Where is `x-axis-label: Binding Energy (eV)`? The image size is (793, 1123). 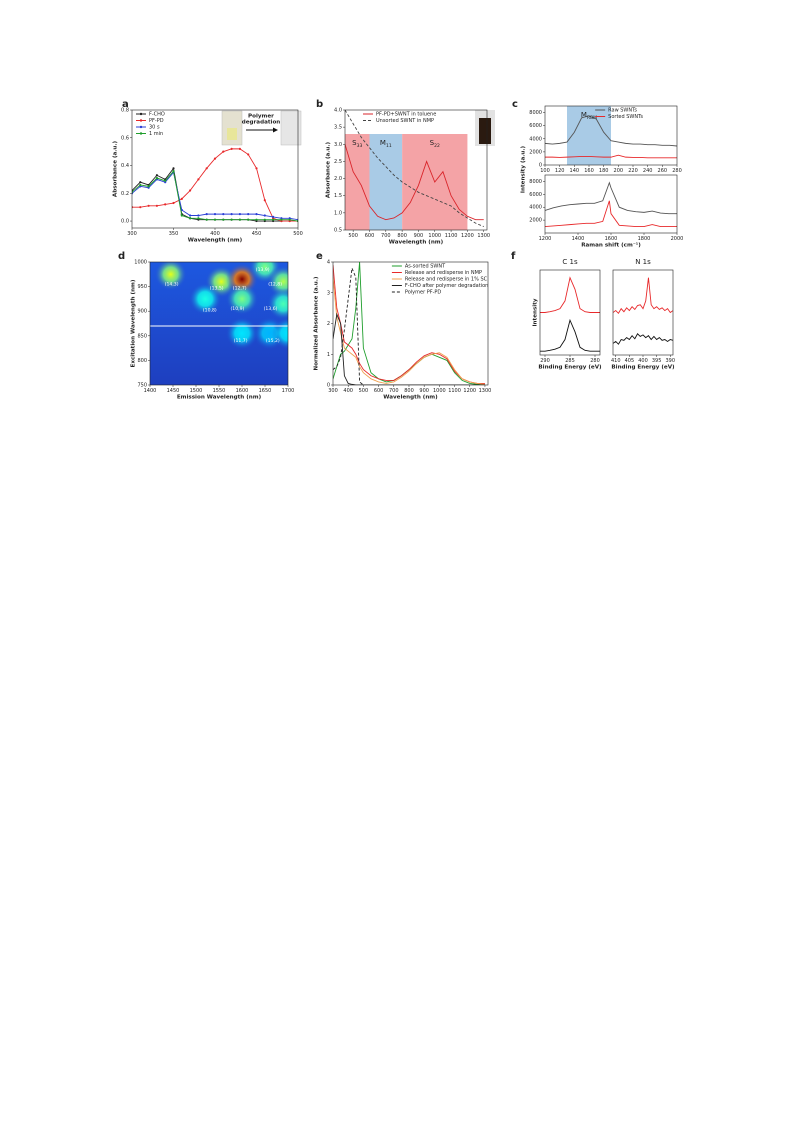 x-axis-label: Binding Energy (eV) is located at coordinates (570, 368).